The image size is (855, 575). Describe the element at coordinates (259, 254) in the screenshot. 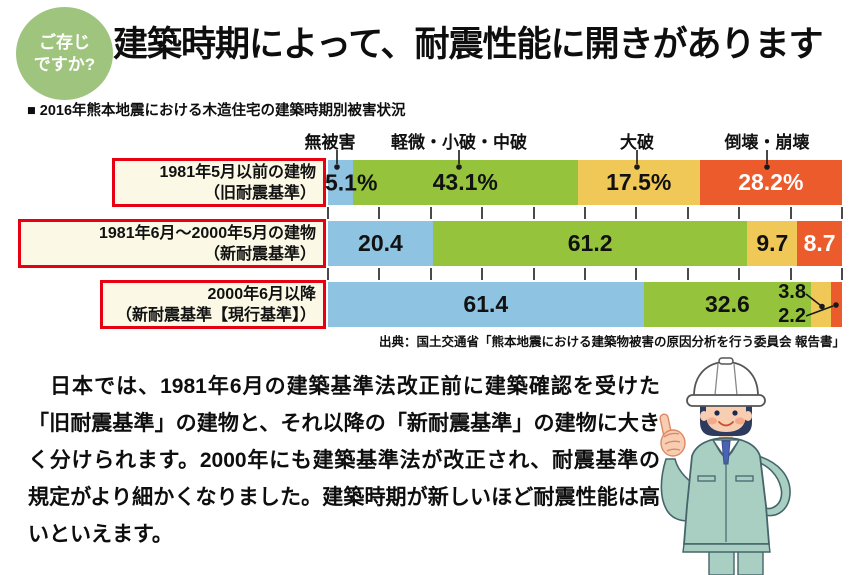

I see `row-label-line2: （新耐震基準）` at that location.